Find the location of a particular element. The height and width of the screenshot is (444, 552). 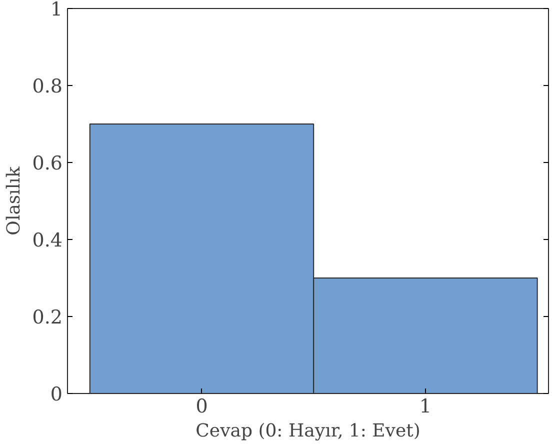

y-tick-label: 0.8 is located at coordinates (47, 87).